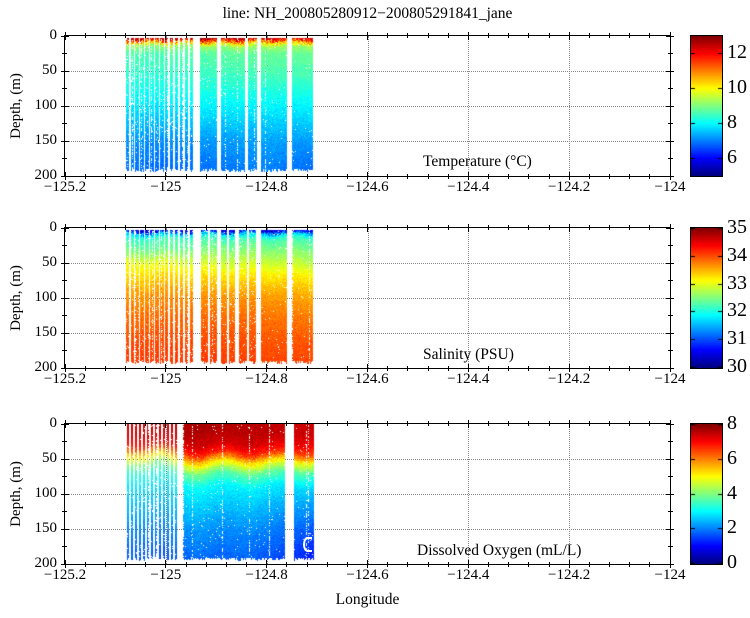  I want to click on colorbar-tick-label: 0, so click(732, 562).